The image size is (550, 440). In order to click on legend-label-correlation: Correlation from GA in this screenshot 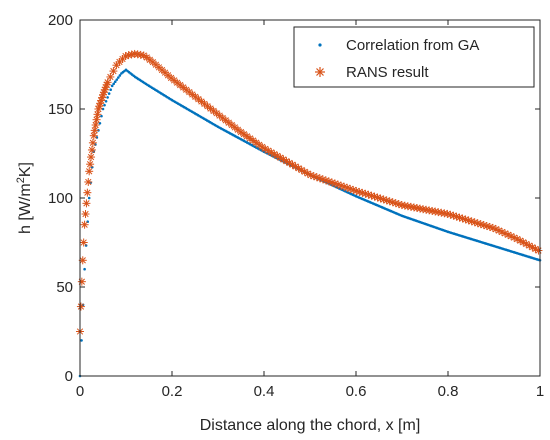, I will do `click(412, 45)`.